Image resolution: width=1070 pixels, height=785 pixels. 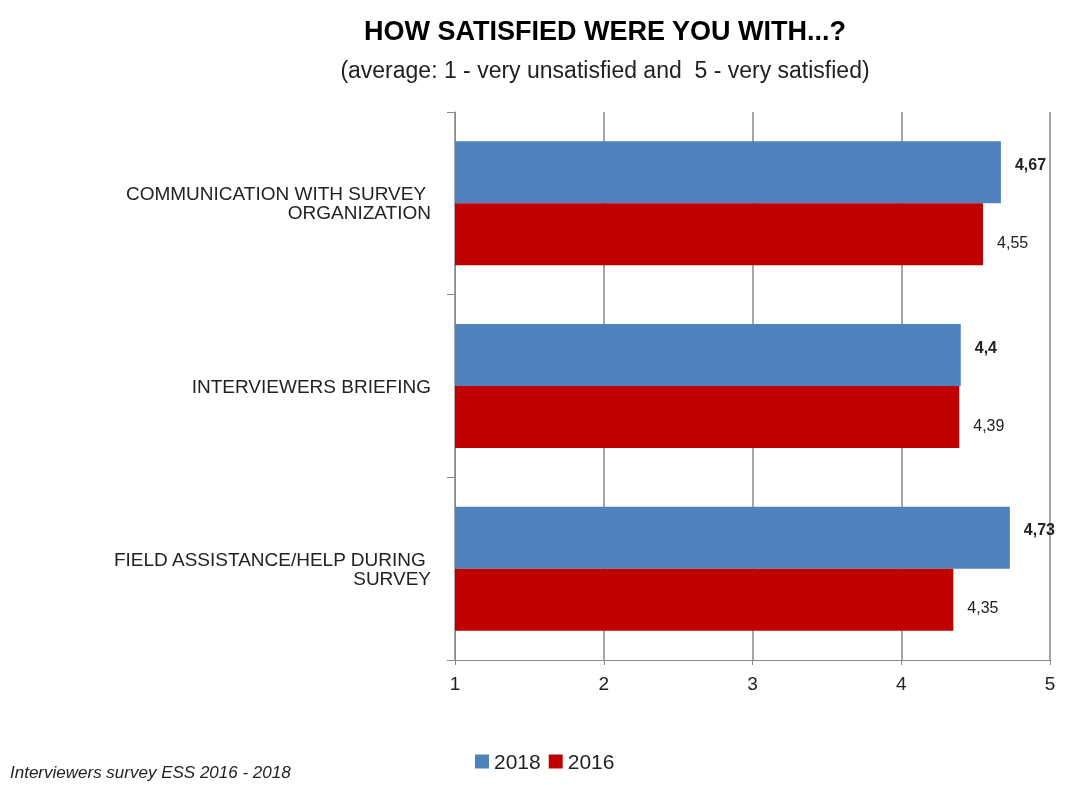 What do you see at coordinates (604, 683) in the screenshot?
I see `x-tick-label: 2` at bounding box center [604, 683].